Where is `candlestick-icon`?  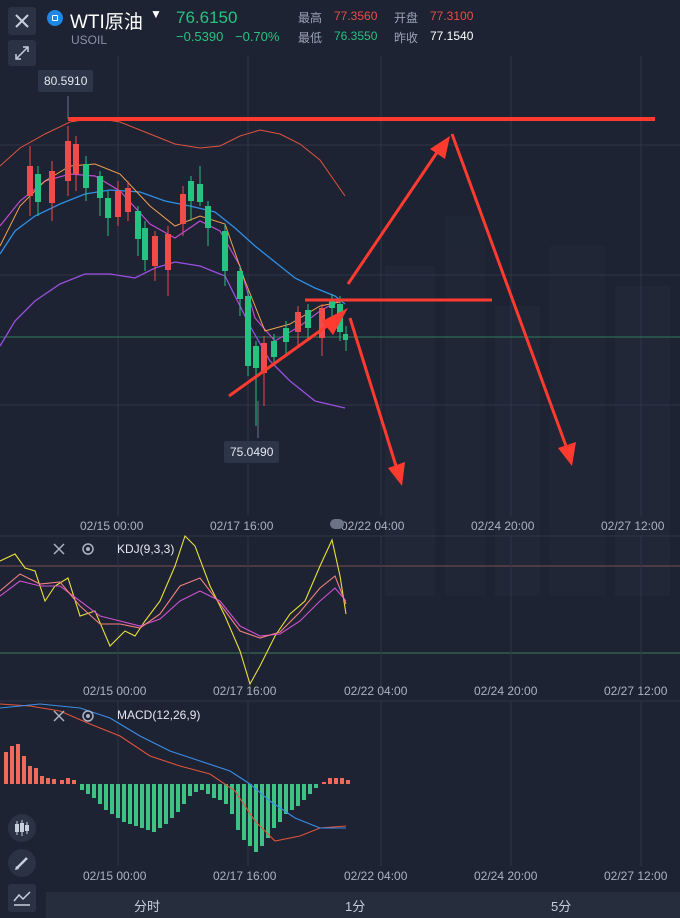 candlestick-icon is located at coordinates (22, 828).